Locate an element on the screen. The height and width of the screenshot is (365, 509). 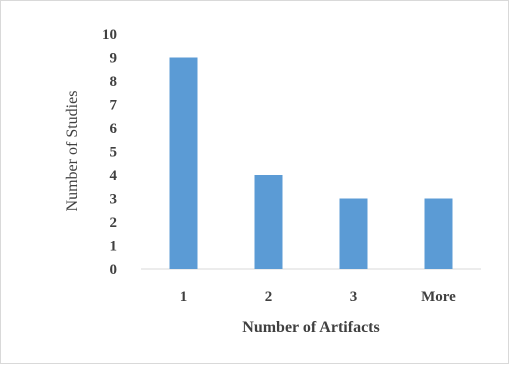
y-tick-label: 10 is located at coordinates (109, 35).